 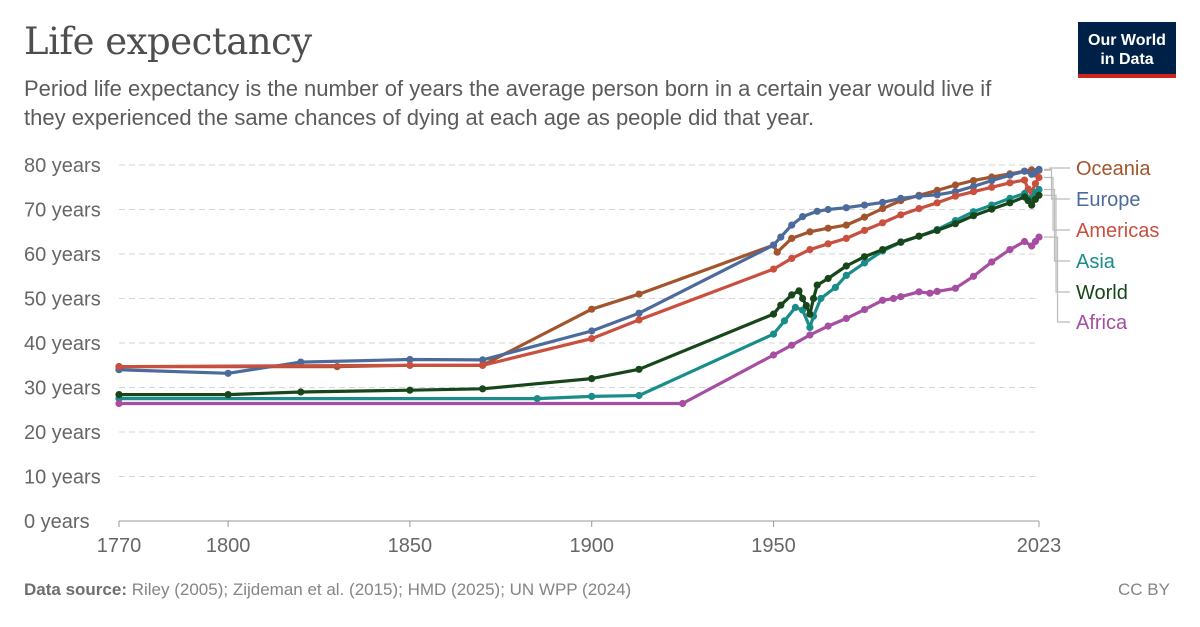 What do you see at coordinates (1101, 246) in the screenshot?
I see `legend-layer: Oceania Europe Americas Asia World Africa` at bounding box center [1101, 246].